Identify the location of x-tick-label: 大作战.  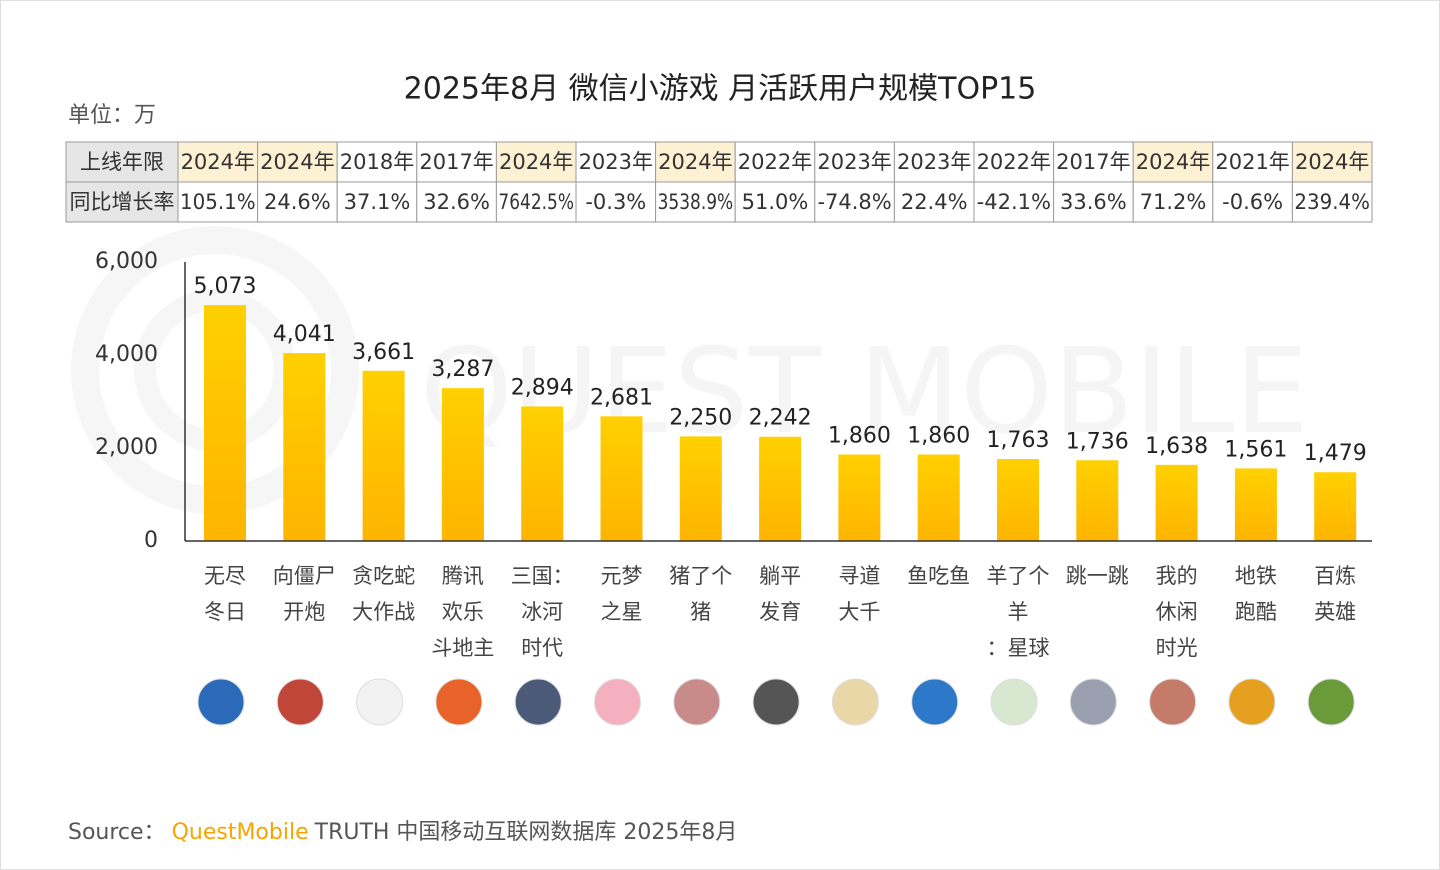
(383, 612).